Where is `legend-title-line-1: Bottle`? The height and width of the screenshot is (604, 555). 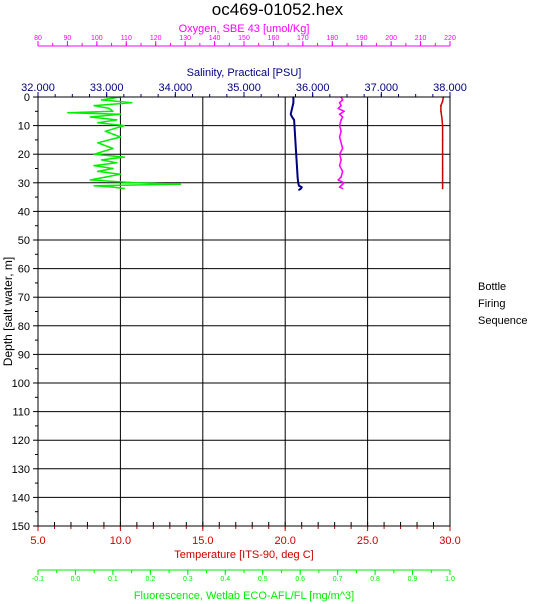
legend-title-line-1: Bottle is located at coordinates (492, 287).